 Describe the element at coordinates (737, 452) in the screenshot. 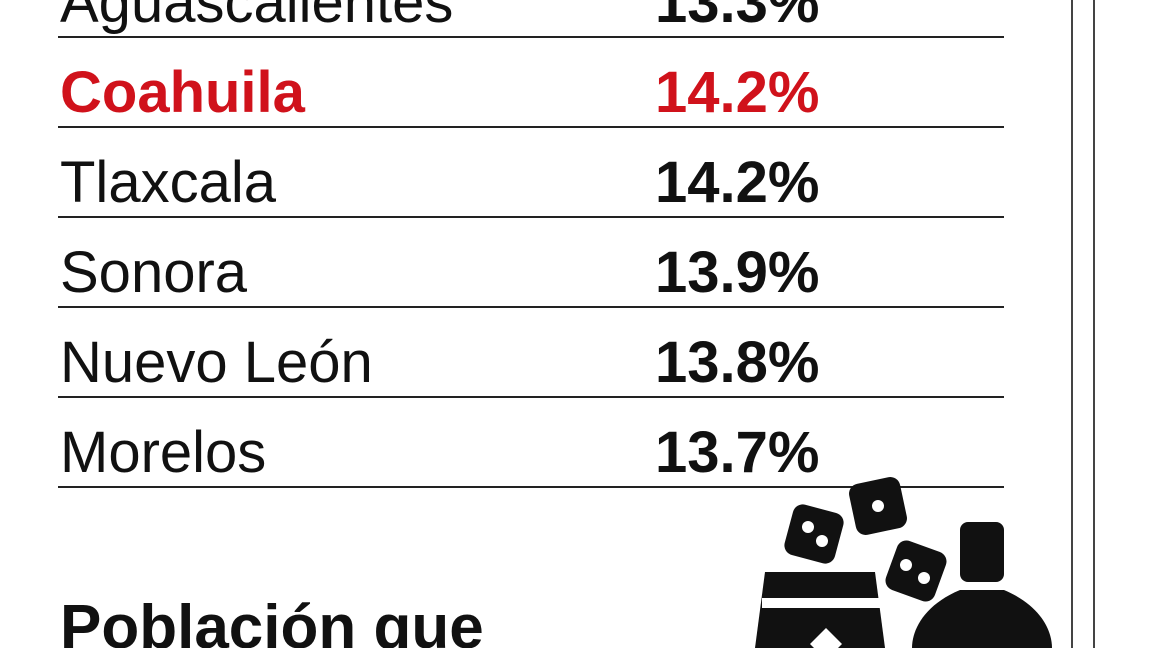

I see `percentage: 13.7%` at that location.